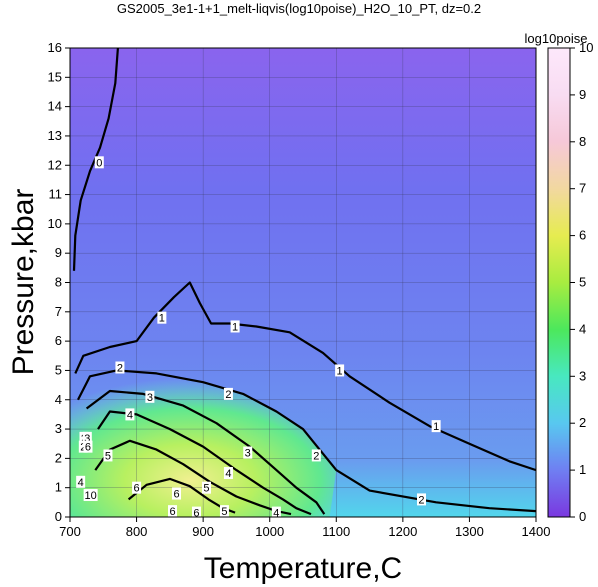 The height and width of the screenshot is (587, 598). I want to click on x-tick-label: 1000, so click(269, 531).